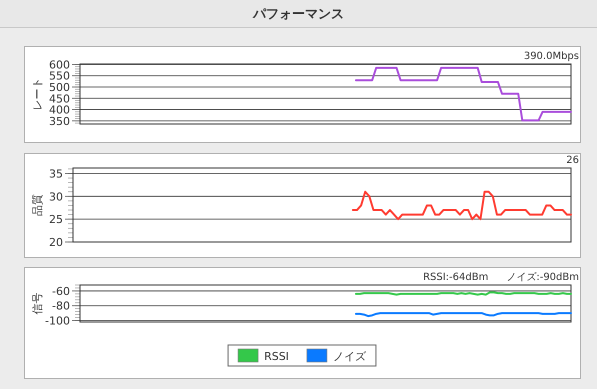  Describe the element at coordinates (56, 197) in the screenshot. I see `y-tick-label: 30` at that location.